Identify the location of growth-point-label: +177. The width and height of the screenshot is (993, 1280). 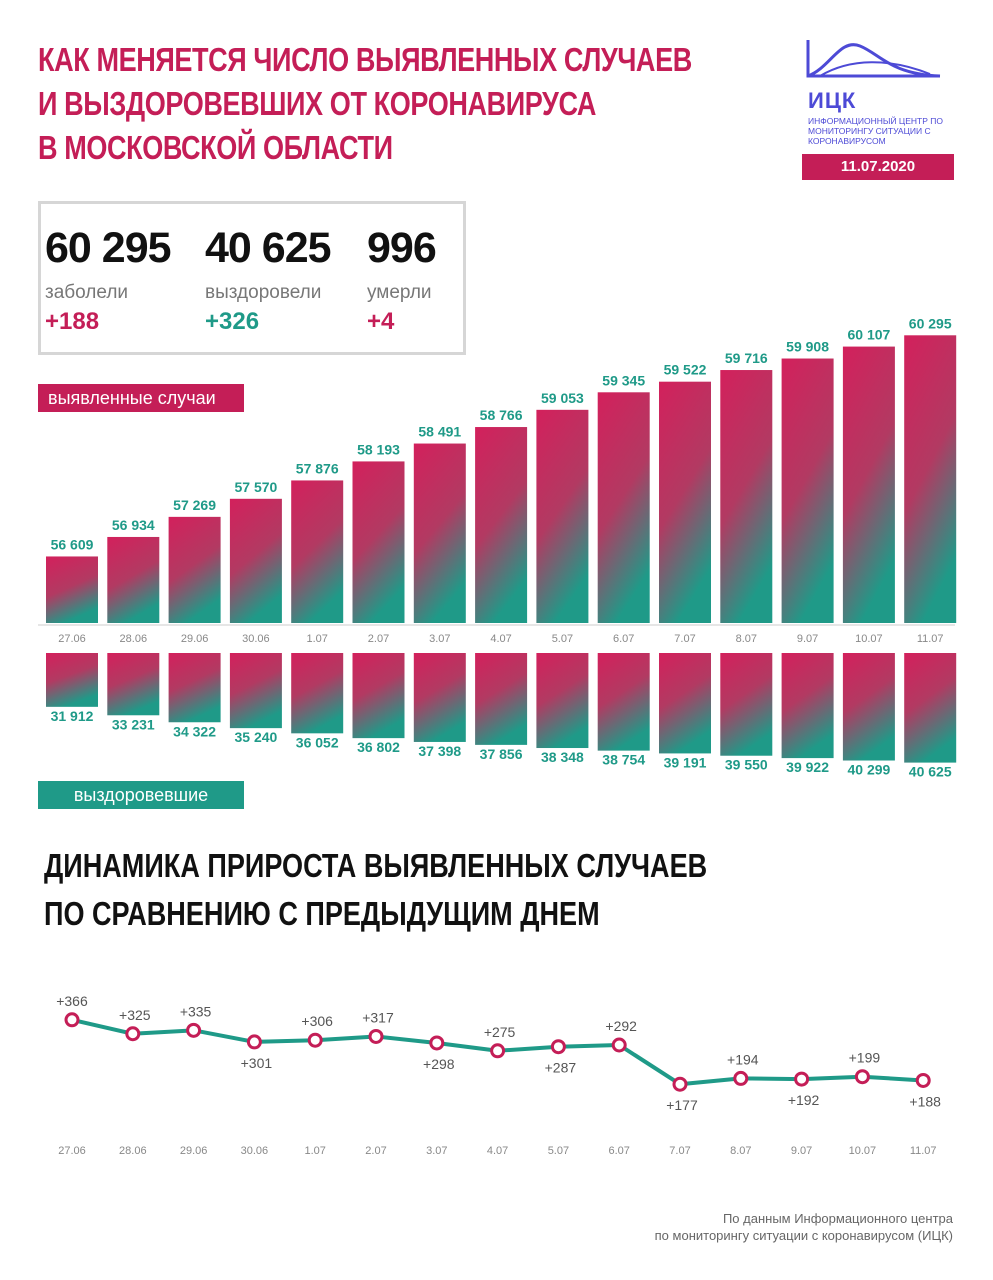
(682, 1105).